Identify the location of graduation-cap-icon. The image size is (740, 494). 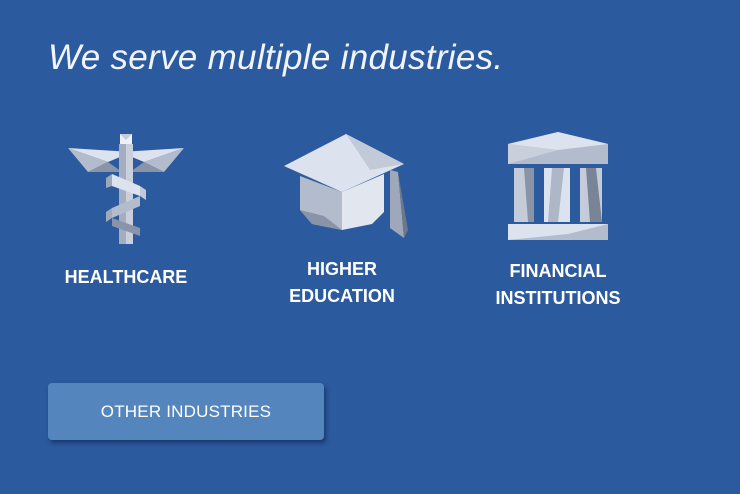
(346, 186).